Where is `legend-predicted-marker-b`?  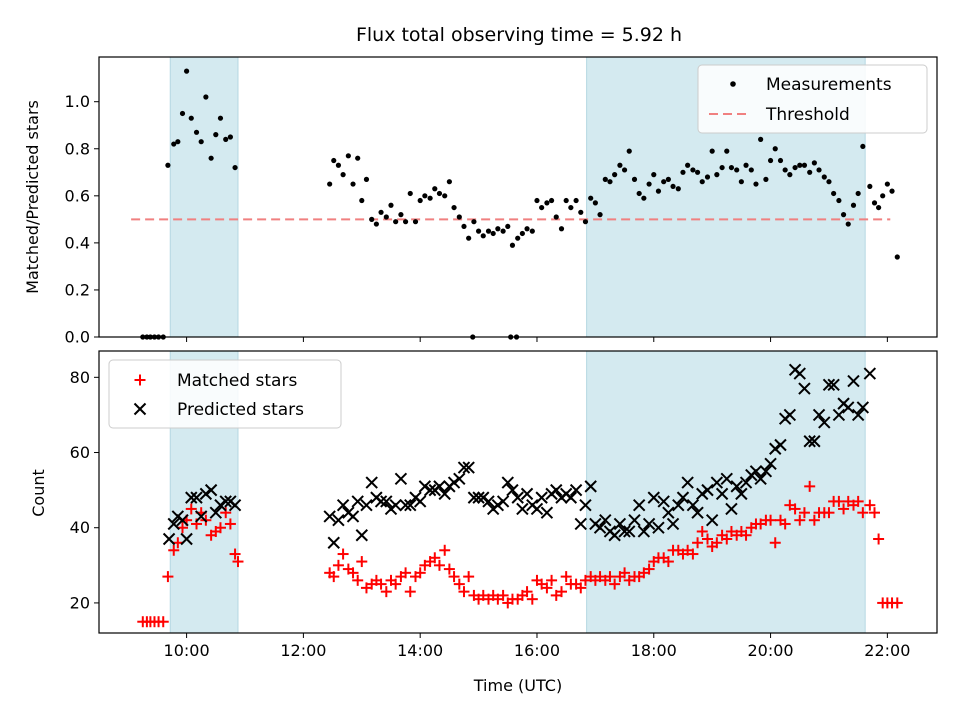 legend-predicted-marker-b is located at coordinates (140, 409).